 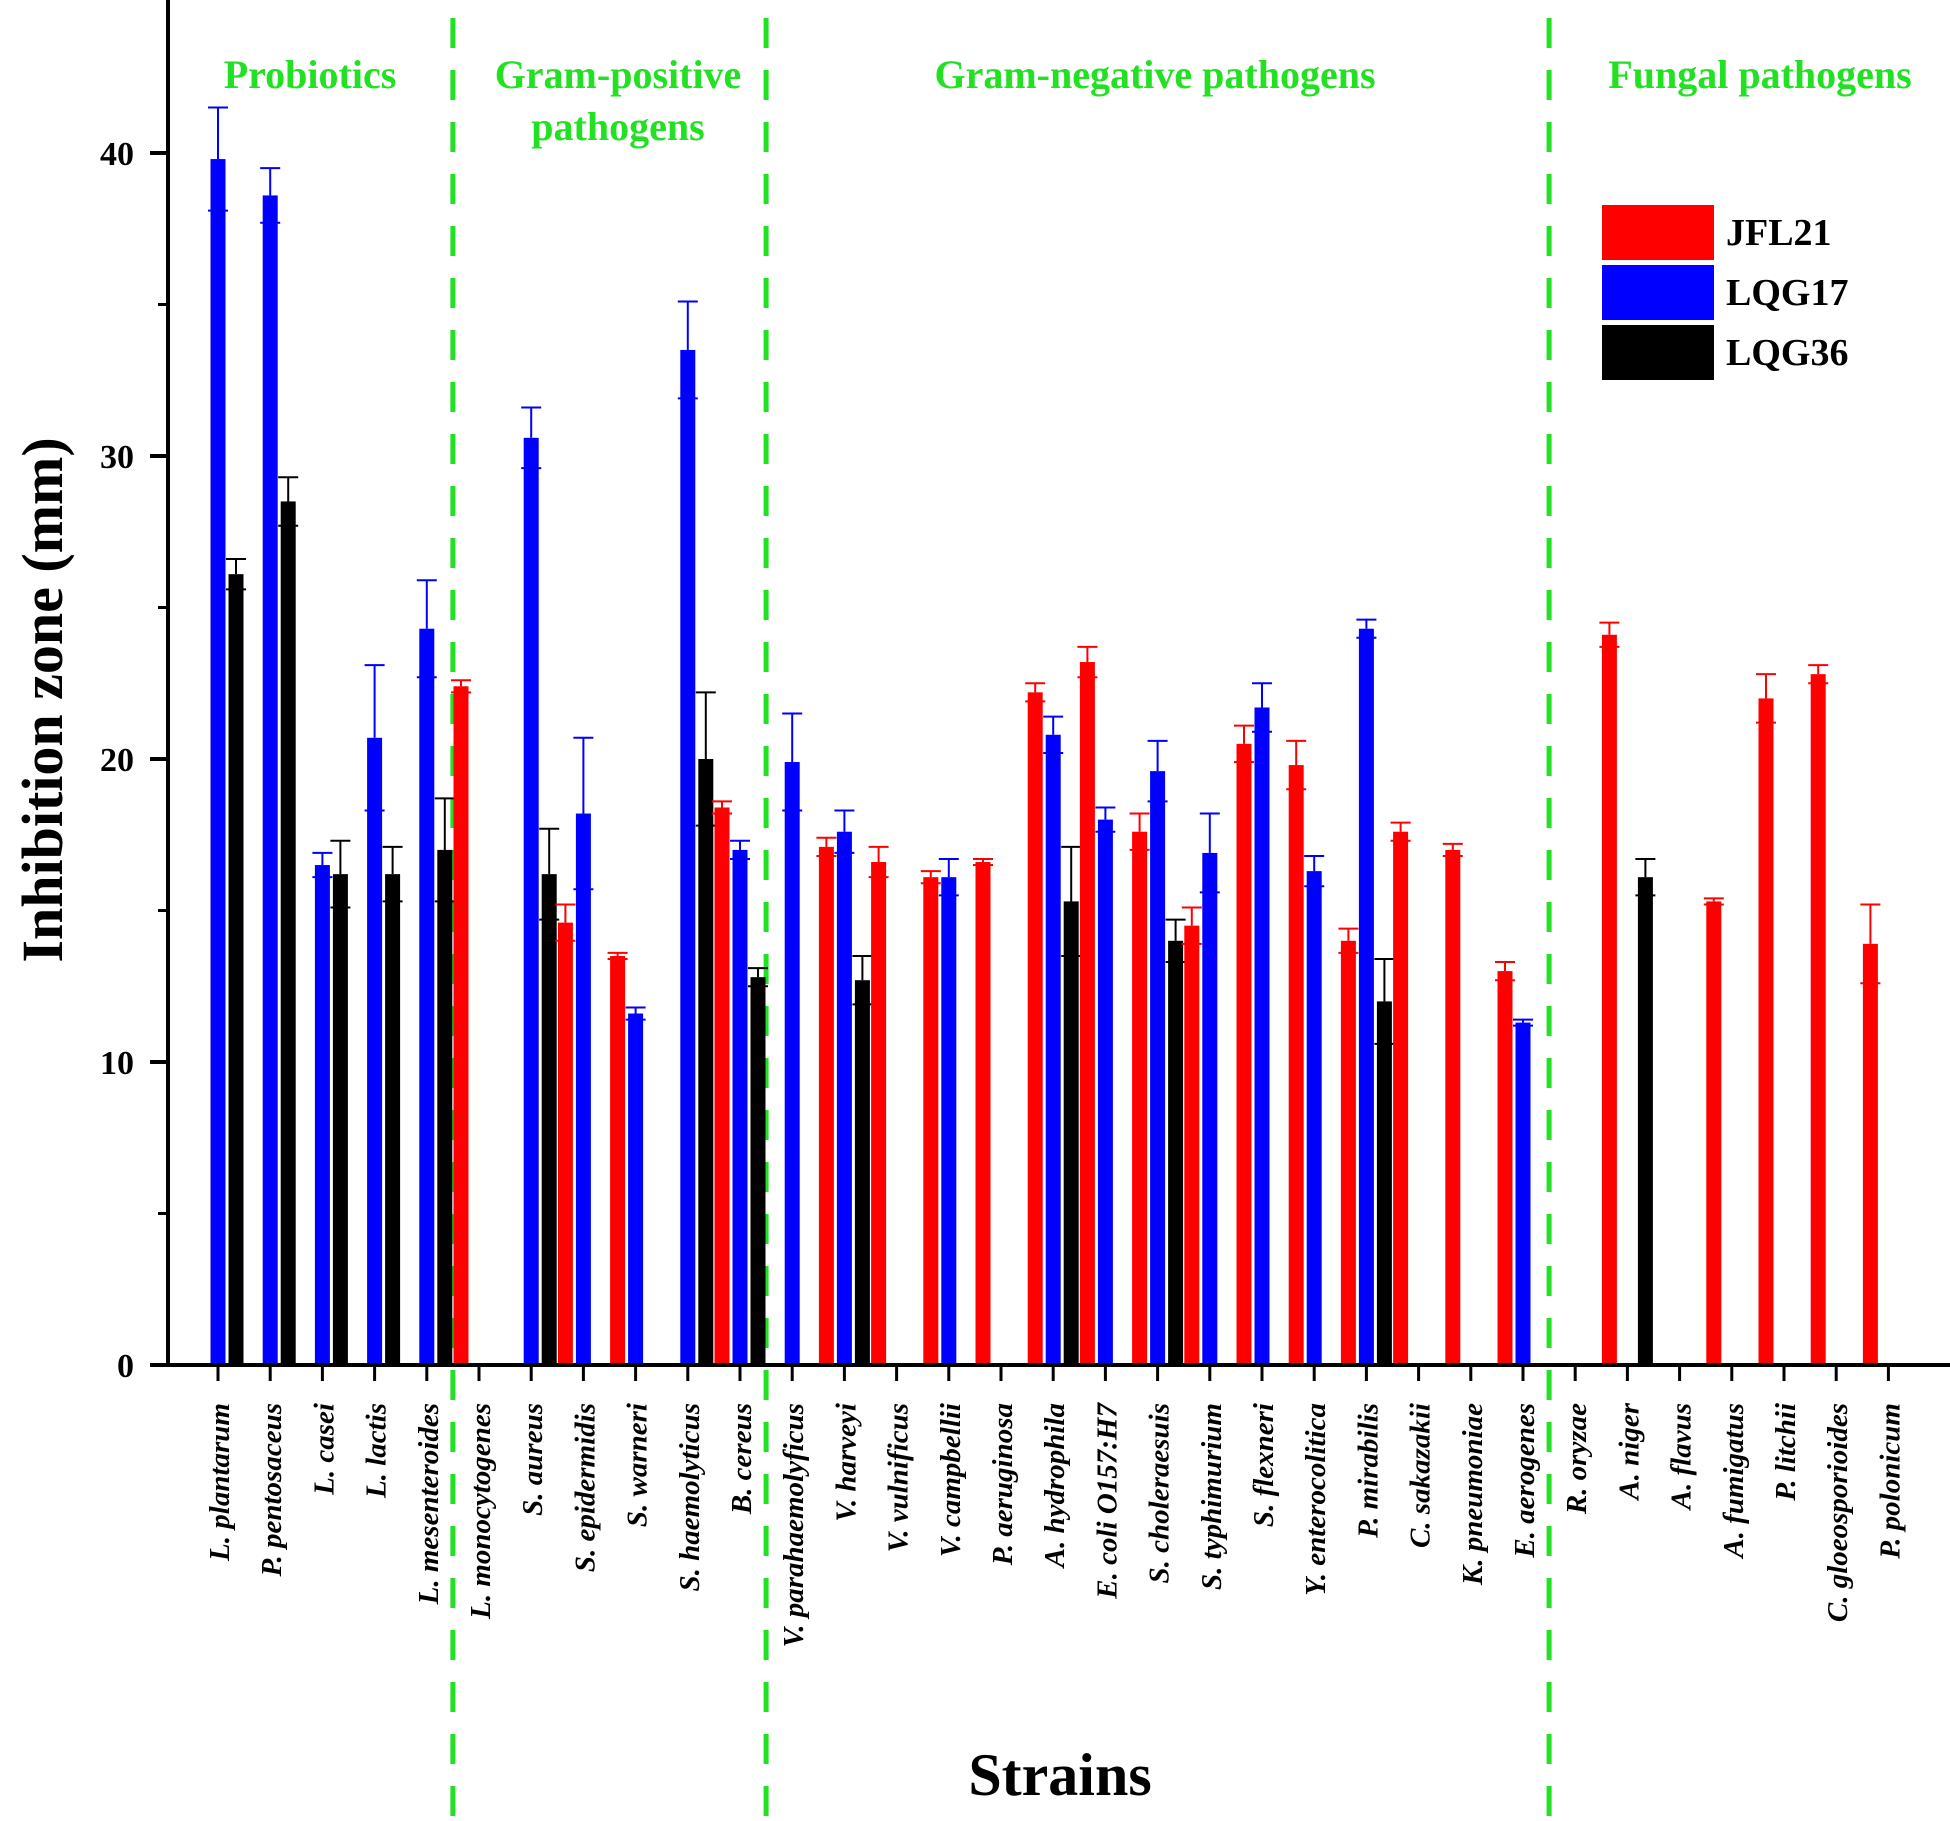 What do you see at coordinates (846, 1462) in the screenshot?
I see `category-label-v-harveyi: V. harveyi` at bounding box center [846, 1462].